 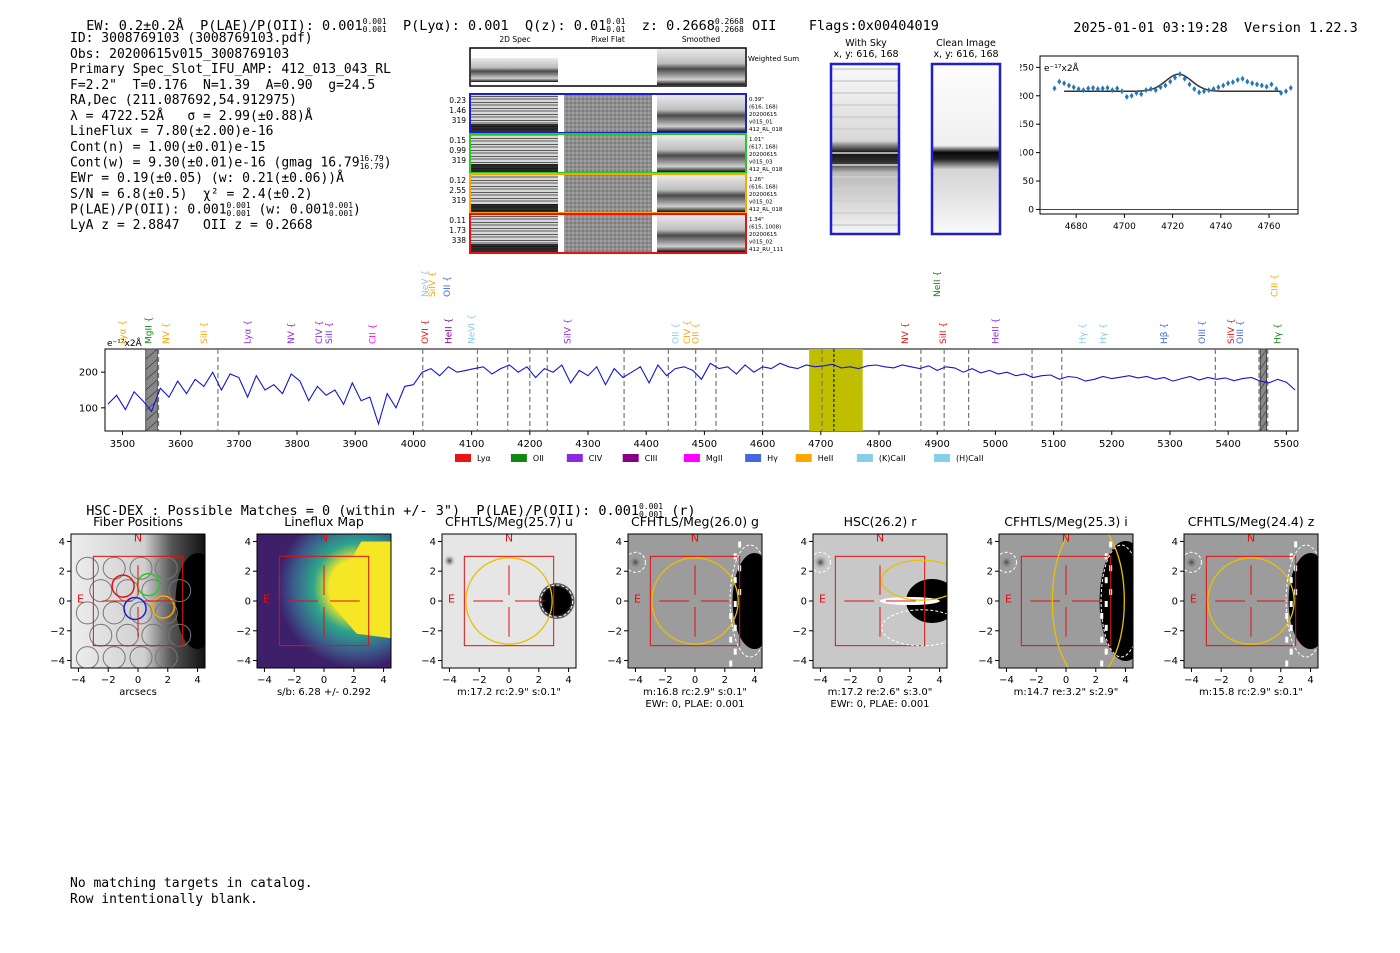 I want to click on legend-label: CIII, so click(x=651, y=458).